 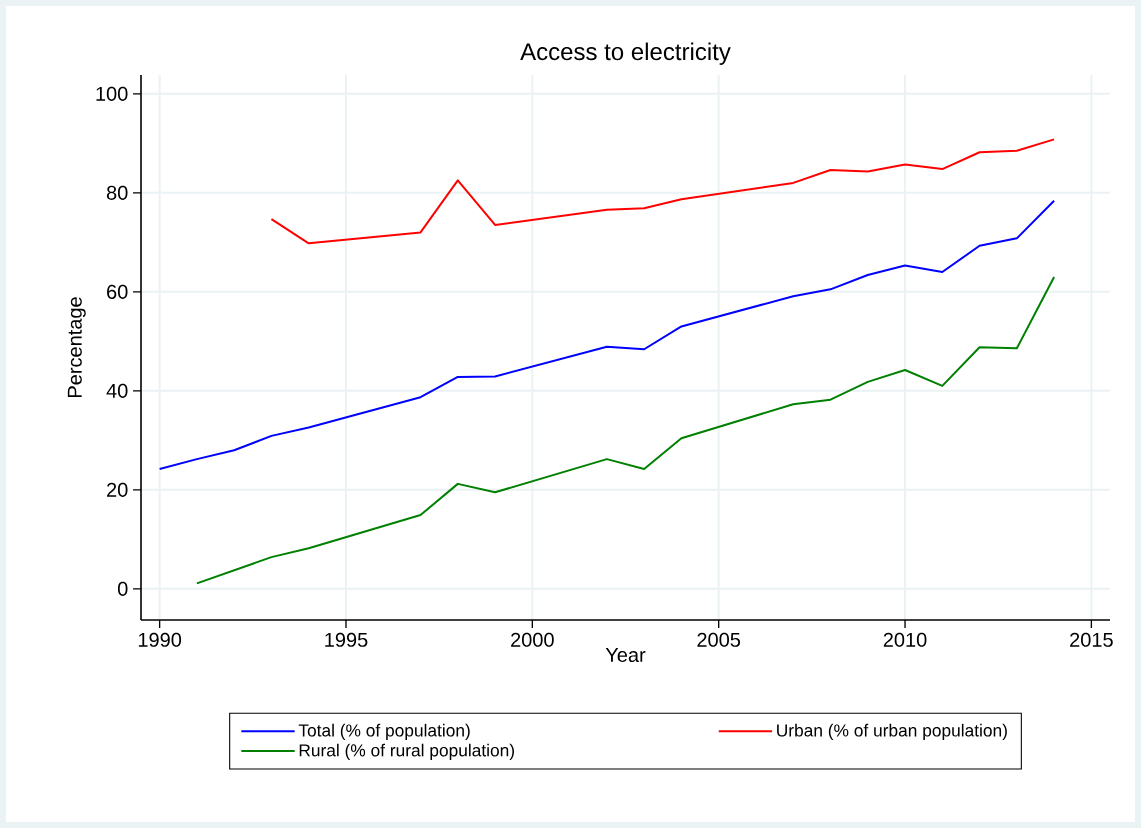 I want to click on legend-label: Urban (% of urban population), so click(x=892, y=732).